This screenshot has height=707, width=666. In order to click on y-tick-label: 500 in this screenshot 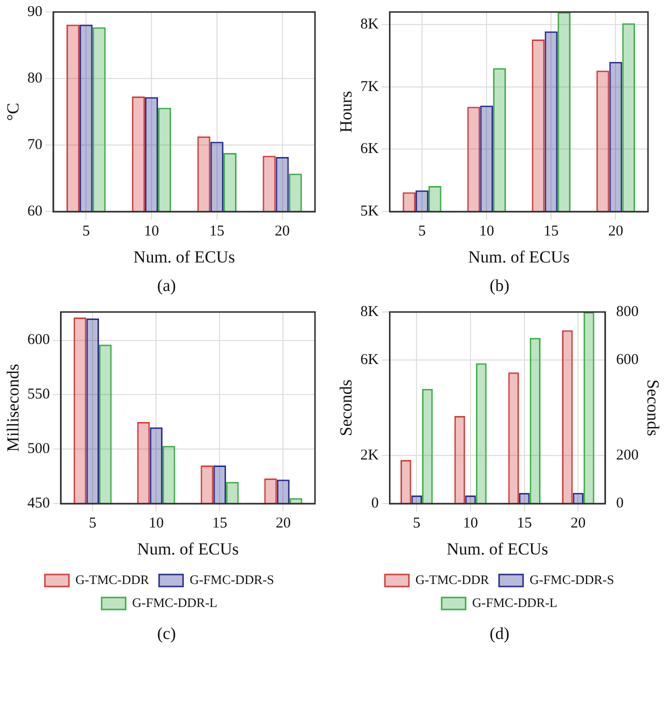, I will do `click(38, 449)`.